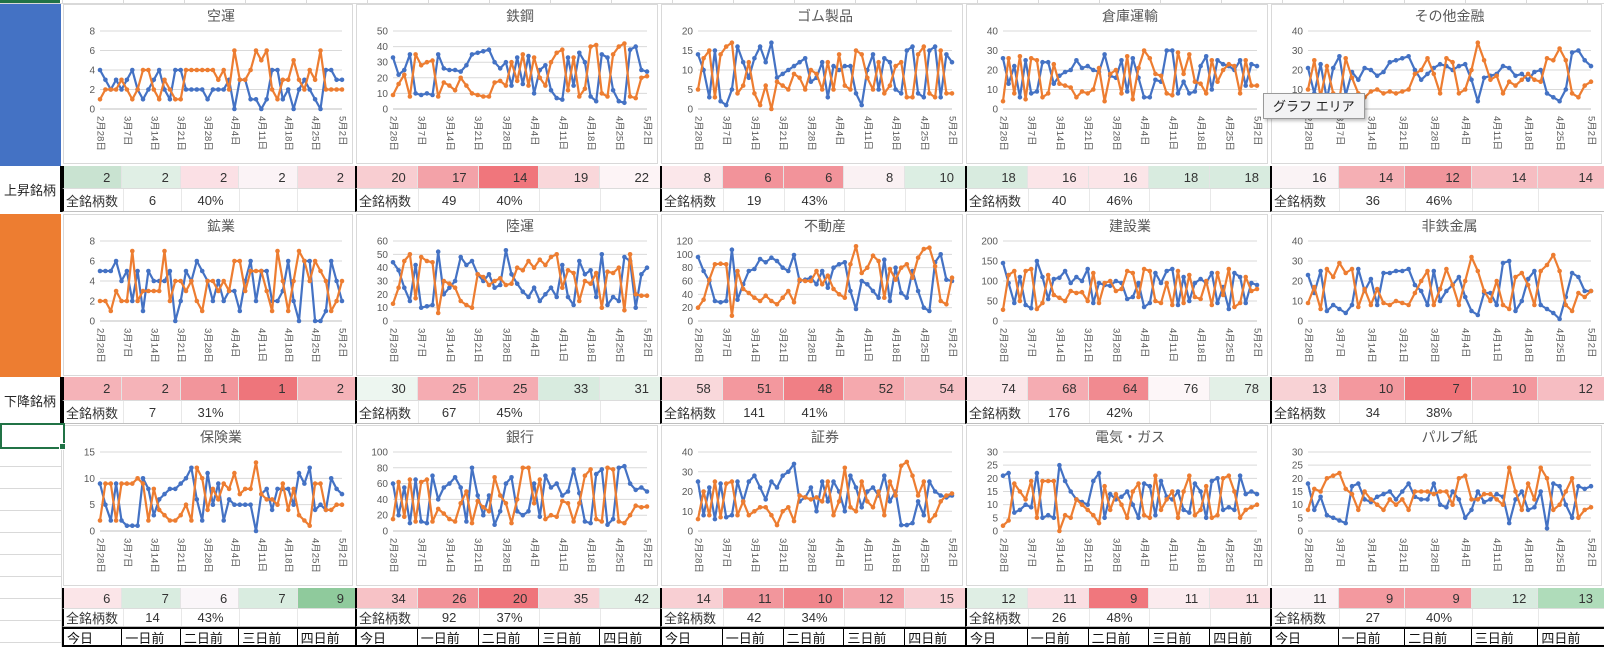  What do you see at coordinates (210, 412) in the screenshot?
I see `total-pct-cell: 31%` at bounding box center [210, 412].